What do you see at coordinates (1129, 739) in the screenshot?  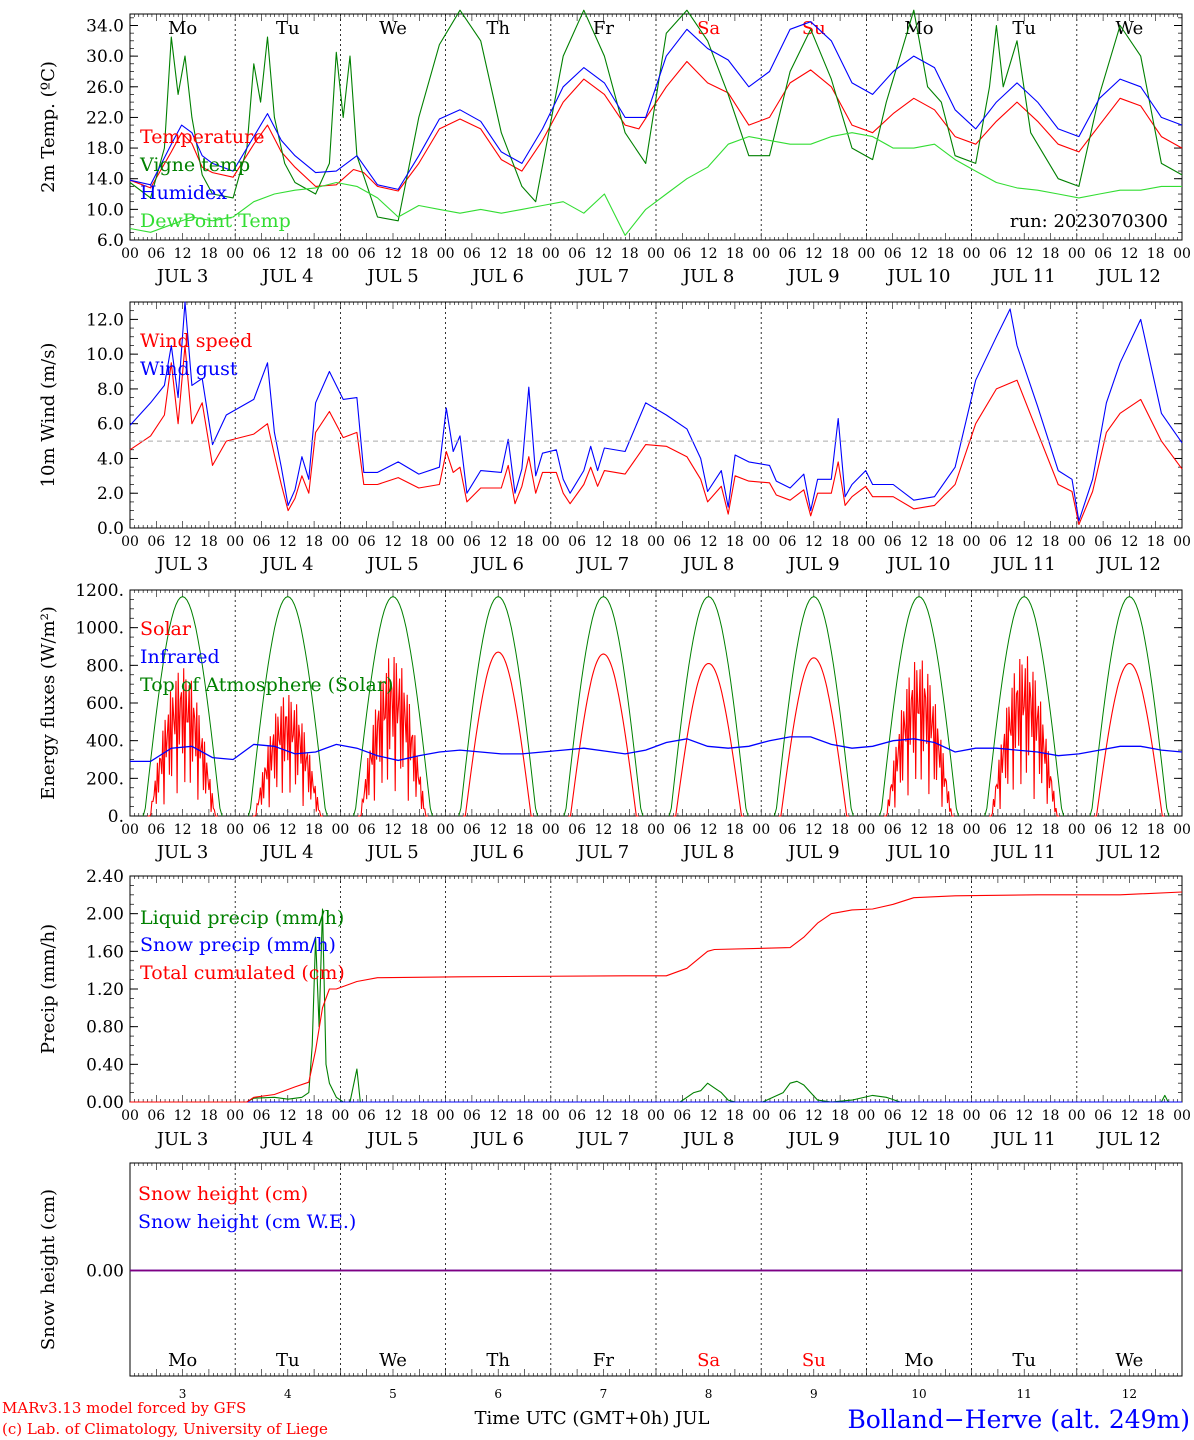 I see `solar-curve` at bounding box center [1129, 739].